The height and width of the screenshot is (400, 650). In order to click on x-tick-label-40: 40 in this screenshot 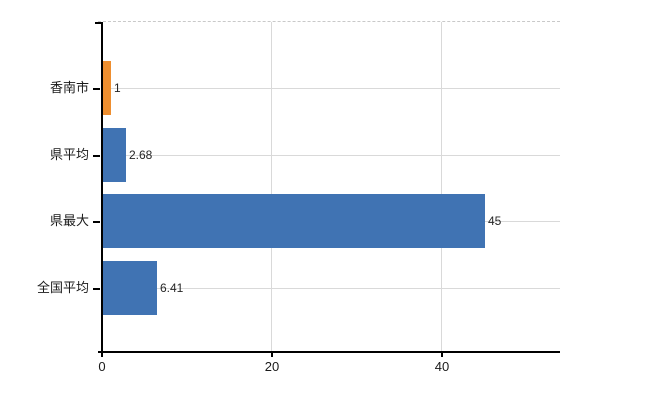, I will do `click(442, 366)`.